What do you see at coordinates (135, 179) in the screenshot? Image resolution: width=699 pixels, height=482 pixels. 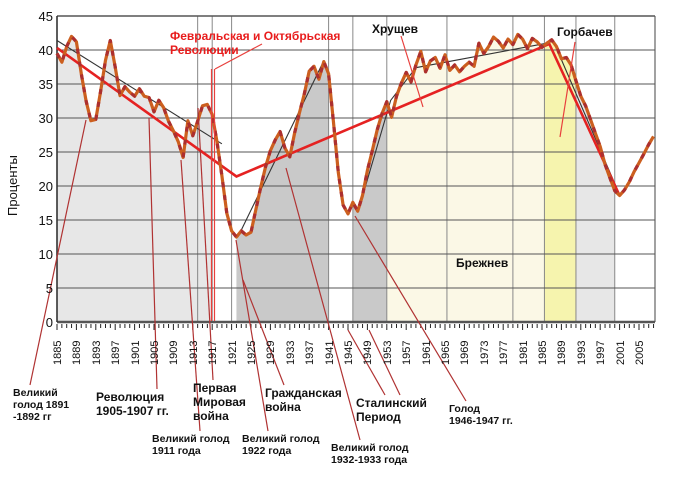 I see `period-pre-revolution` at bounding box center [135, 179].